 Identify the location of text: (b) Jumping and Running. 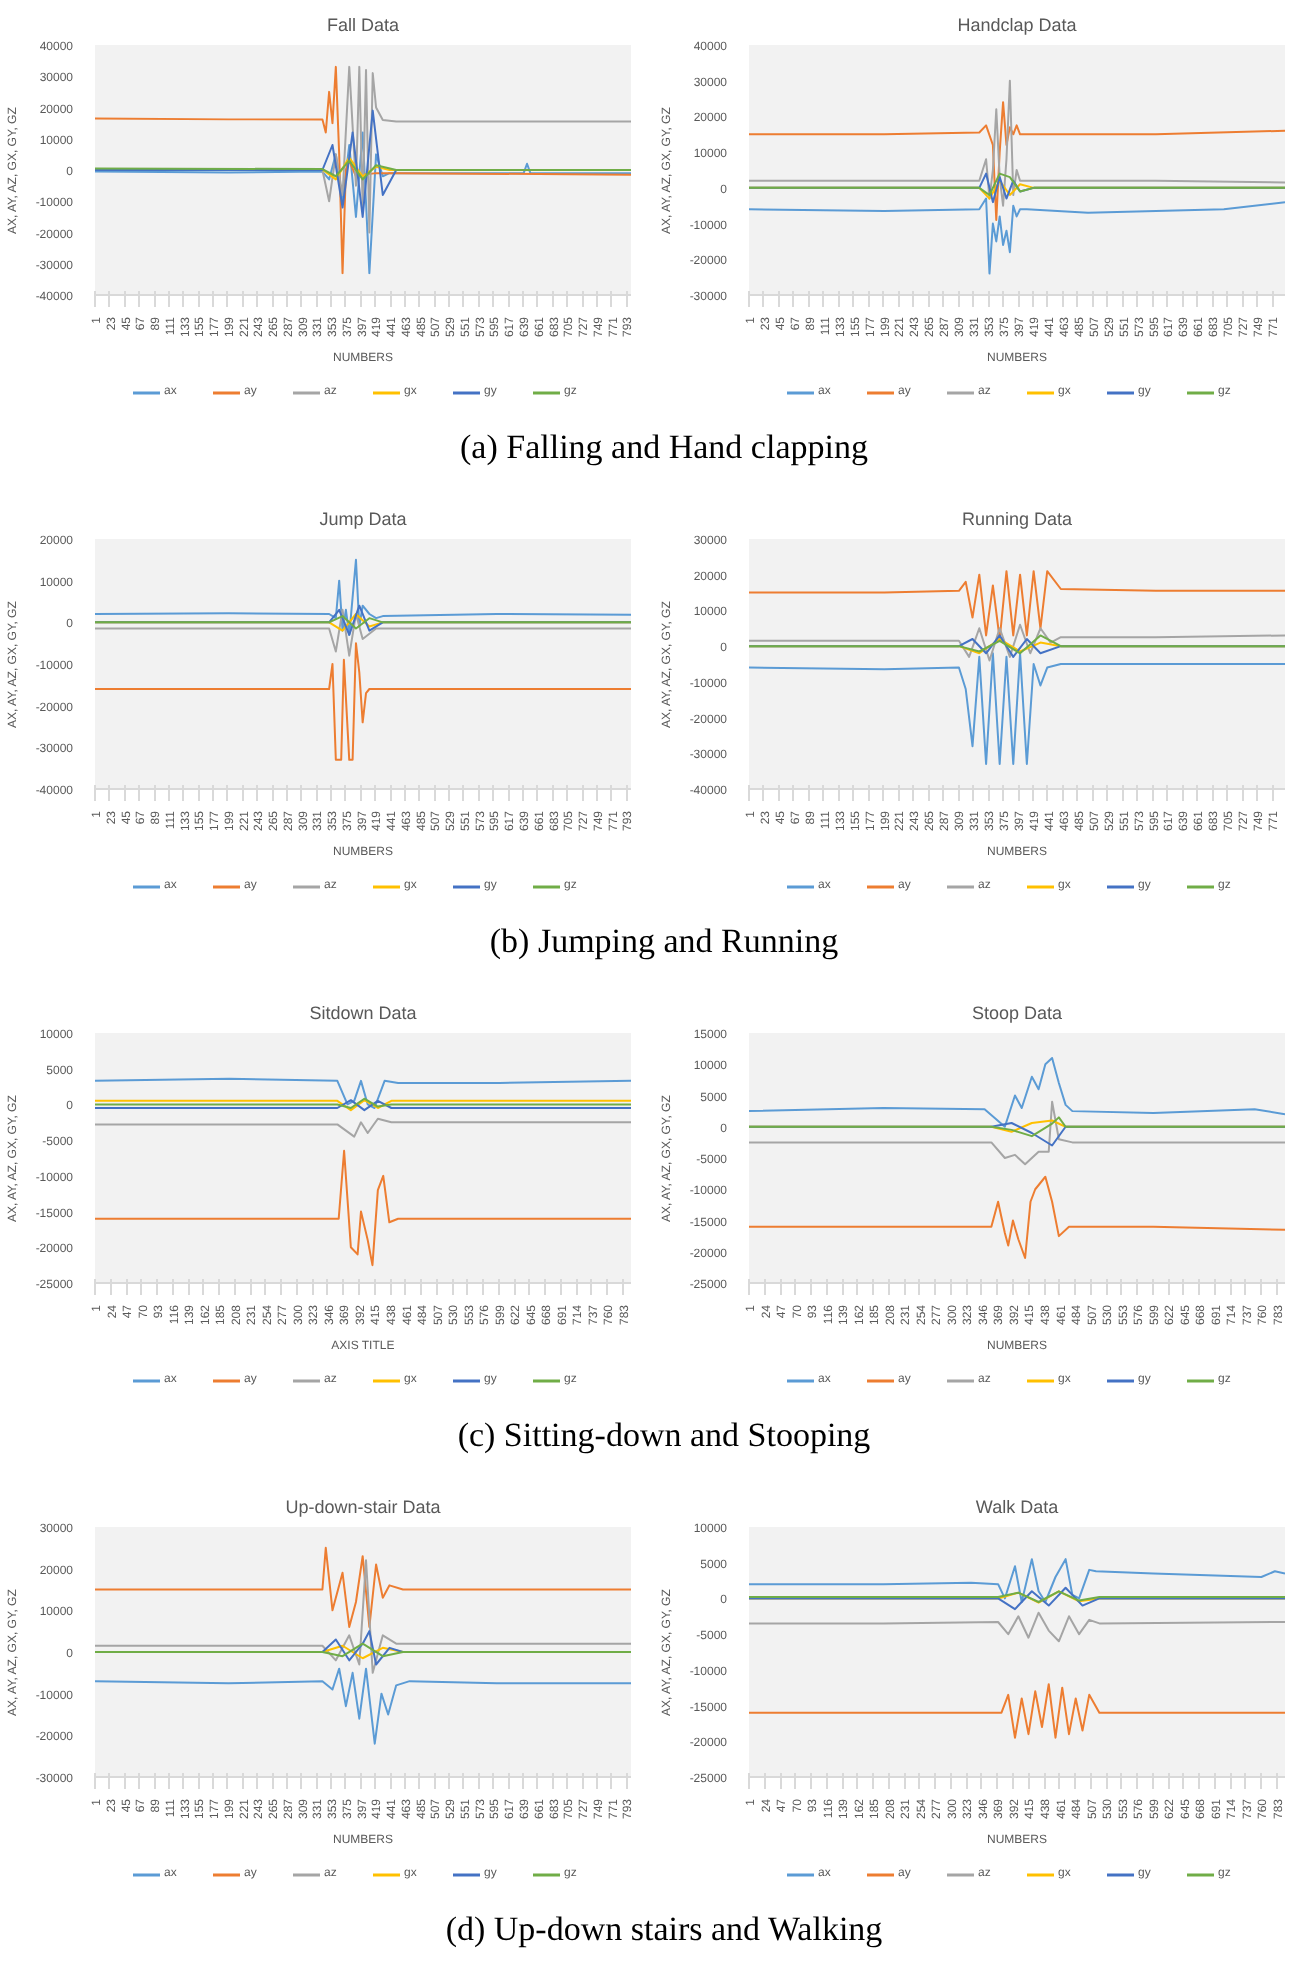
(664, 942).